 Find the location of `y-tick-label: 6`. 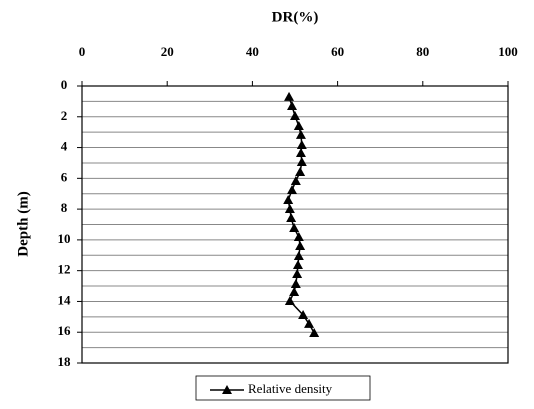

y-tick-label: 6 is located at coordinates (64, 176).